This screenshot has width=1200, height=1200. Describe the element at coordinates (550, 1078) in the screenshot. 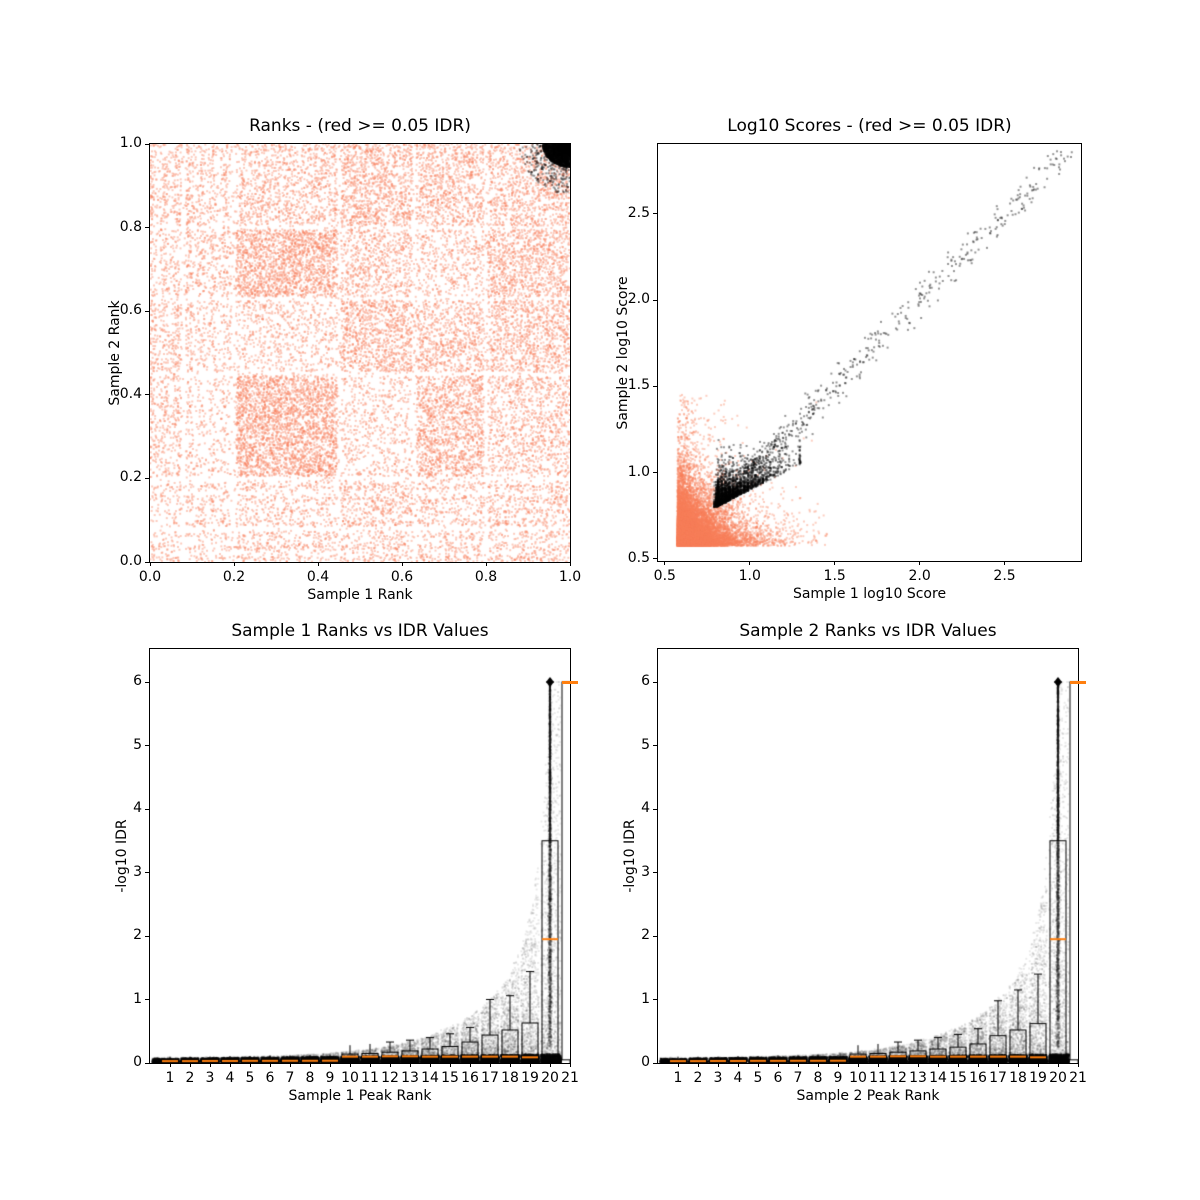

I see `x-tick-label: 20` at that location.